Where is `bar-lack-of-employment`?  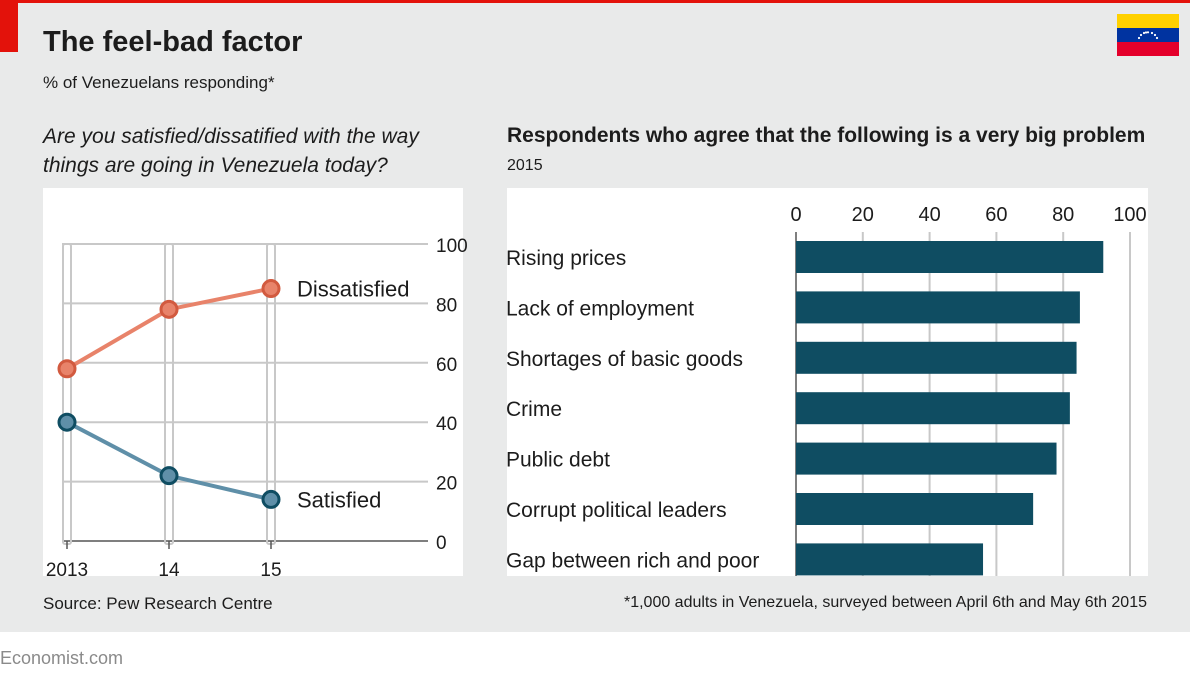 bar-lack-of-employment is located at coordinates (938, 307).